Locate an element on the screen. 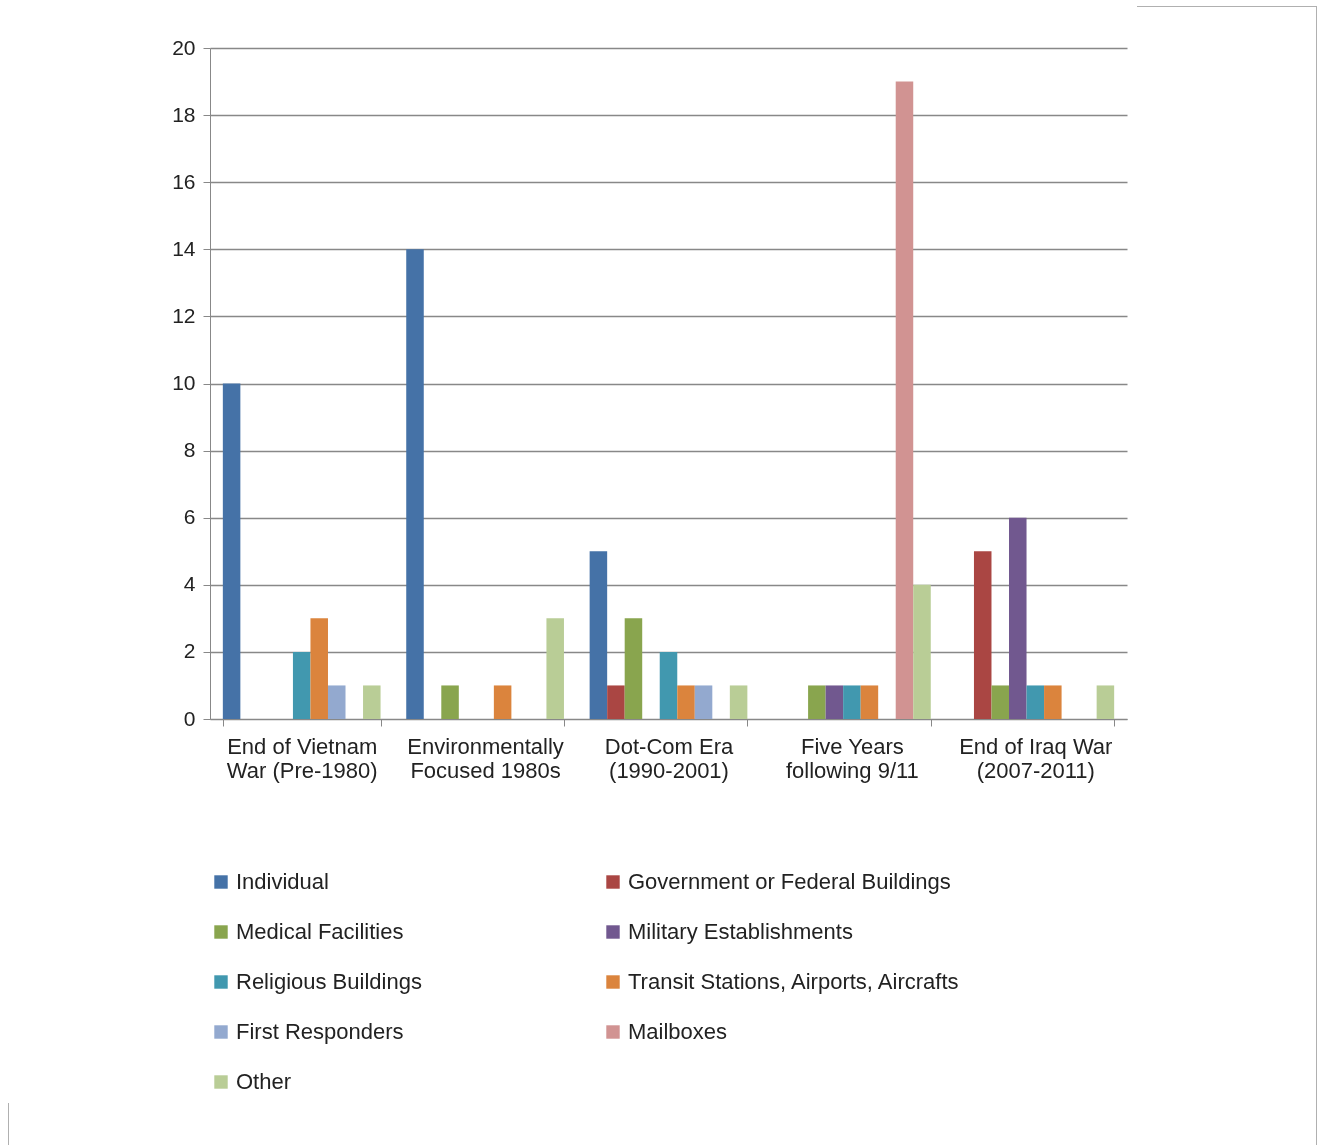  legend-label: Government or Federal Buildings is located at coordinates (789, 881).